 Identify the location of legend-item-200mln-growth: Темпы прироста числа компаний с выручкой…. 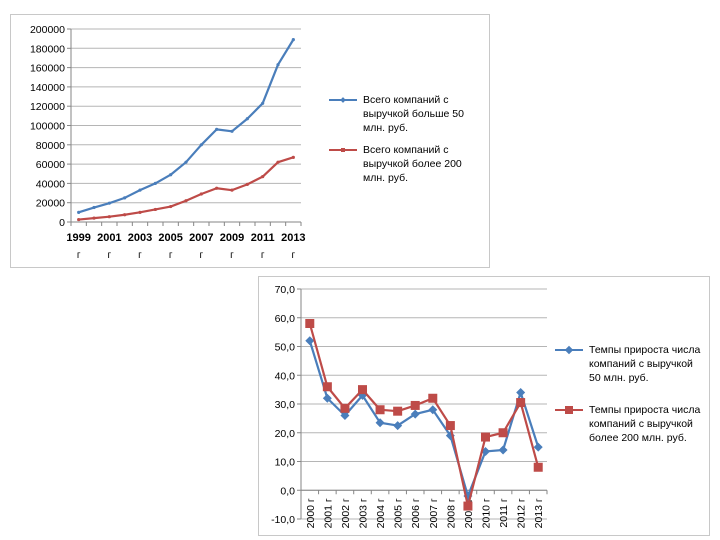
(630, 424).